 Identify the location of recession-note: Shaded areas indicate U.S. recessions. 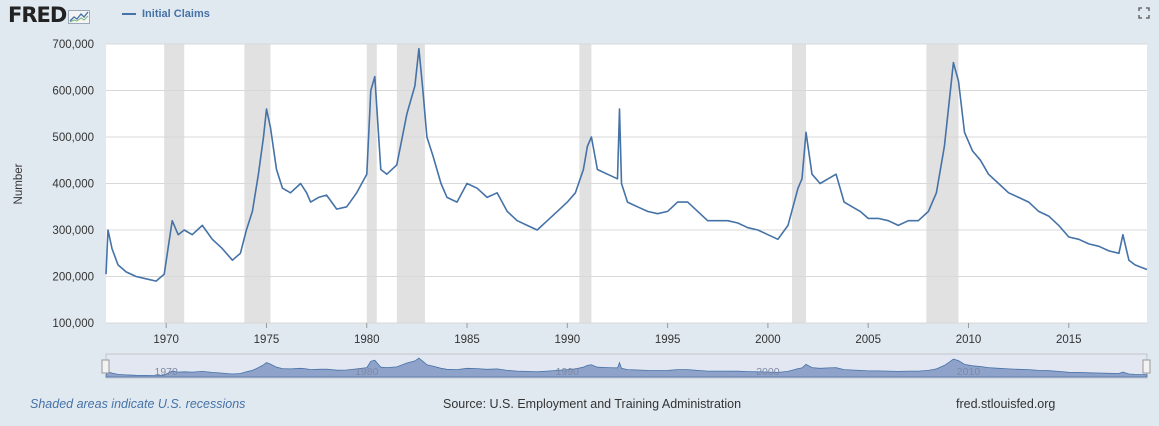
(138, 404).